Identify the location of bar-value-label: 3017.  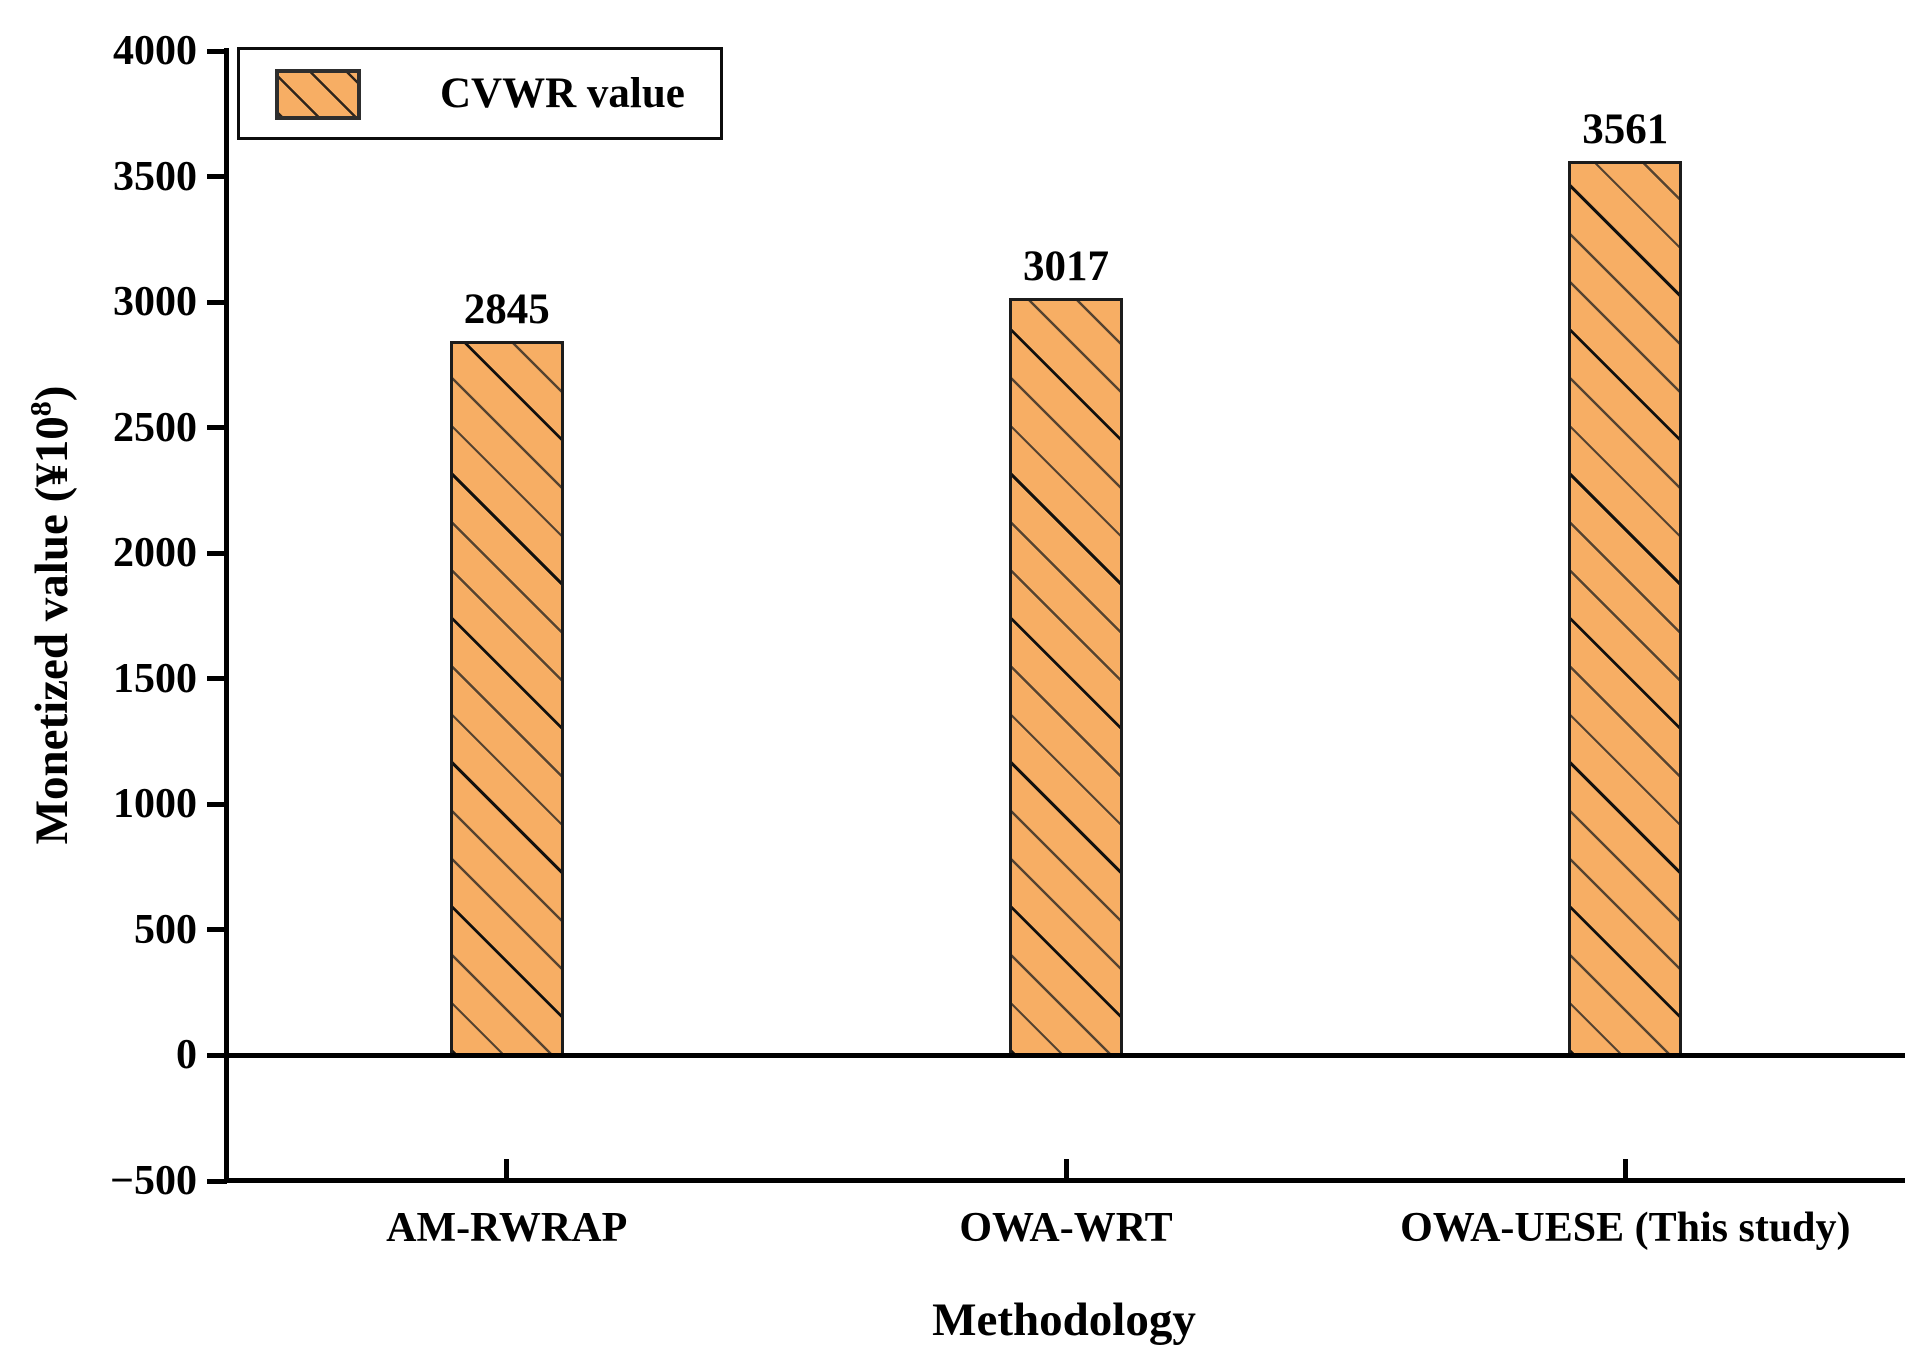
(1066, 266).